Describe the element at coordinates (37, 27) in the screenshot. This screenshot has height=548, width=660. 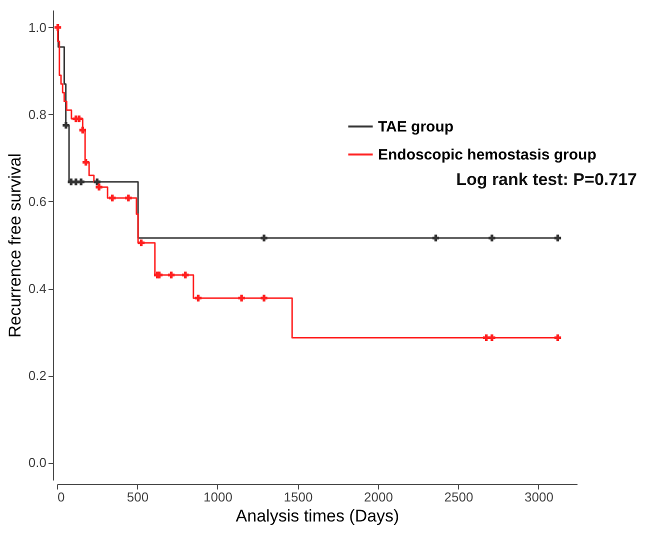
I see `y-tick-label: 1.0` at that location.